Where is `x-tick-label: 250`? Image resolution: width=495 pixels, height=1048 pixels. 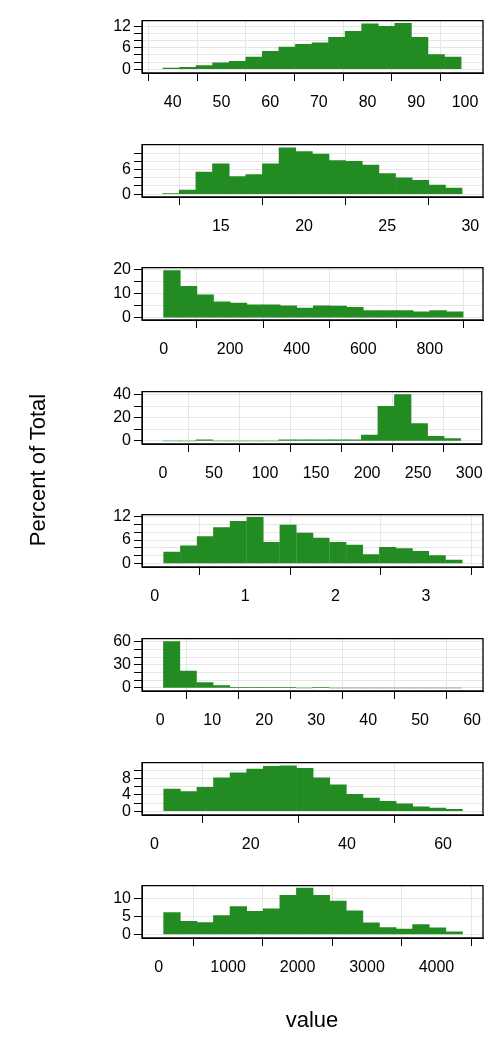
x-tick-label: 250 is located at coordinates (418, 472).